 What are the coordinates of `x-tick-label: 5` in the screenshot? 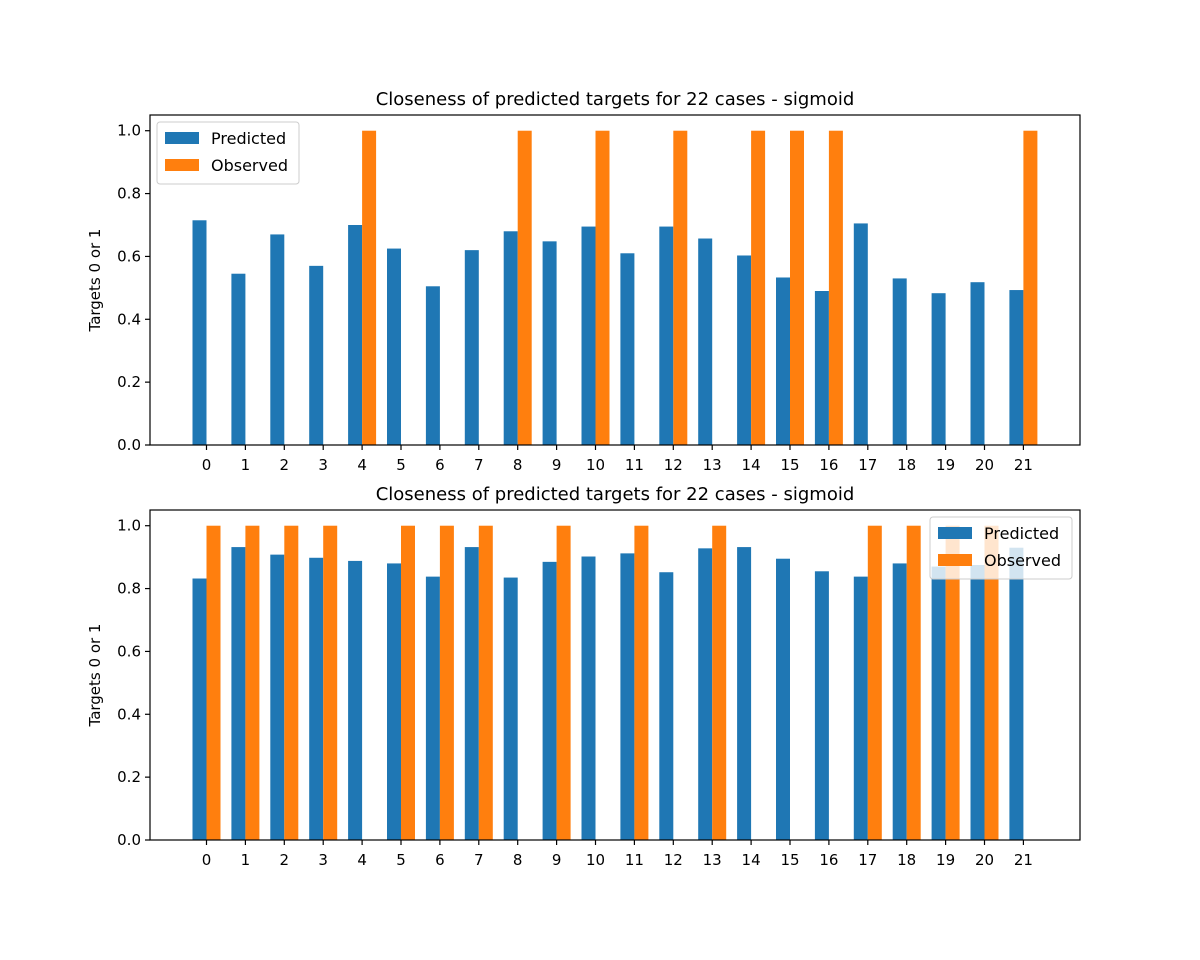 It's located at (401, 465).